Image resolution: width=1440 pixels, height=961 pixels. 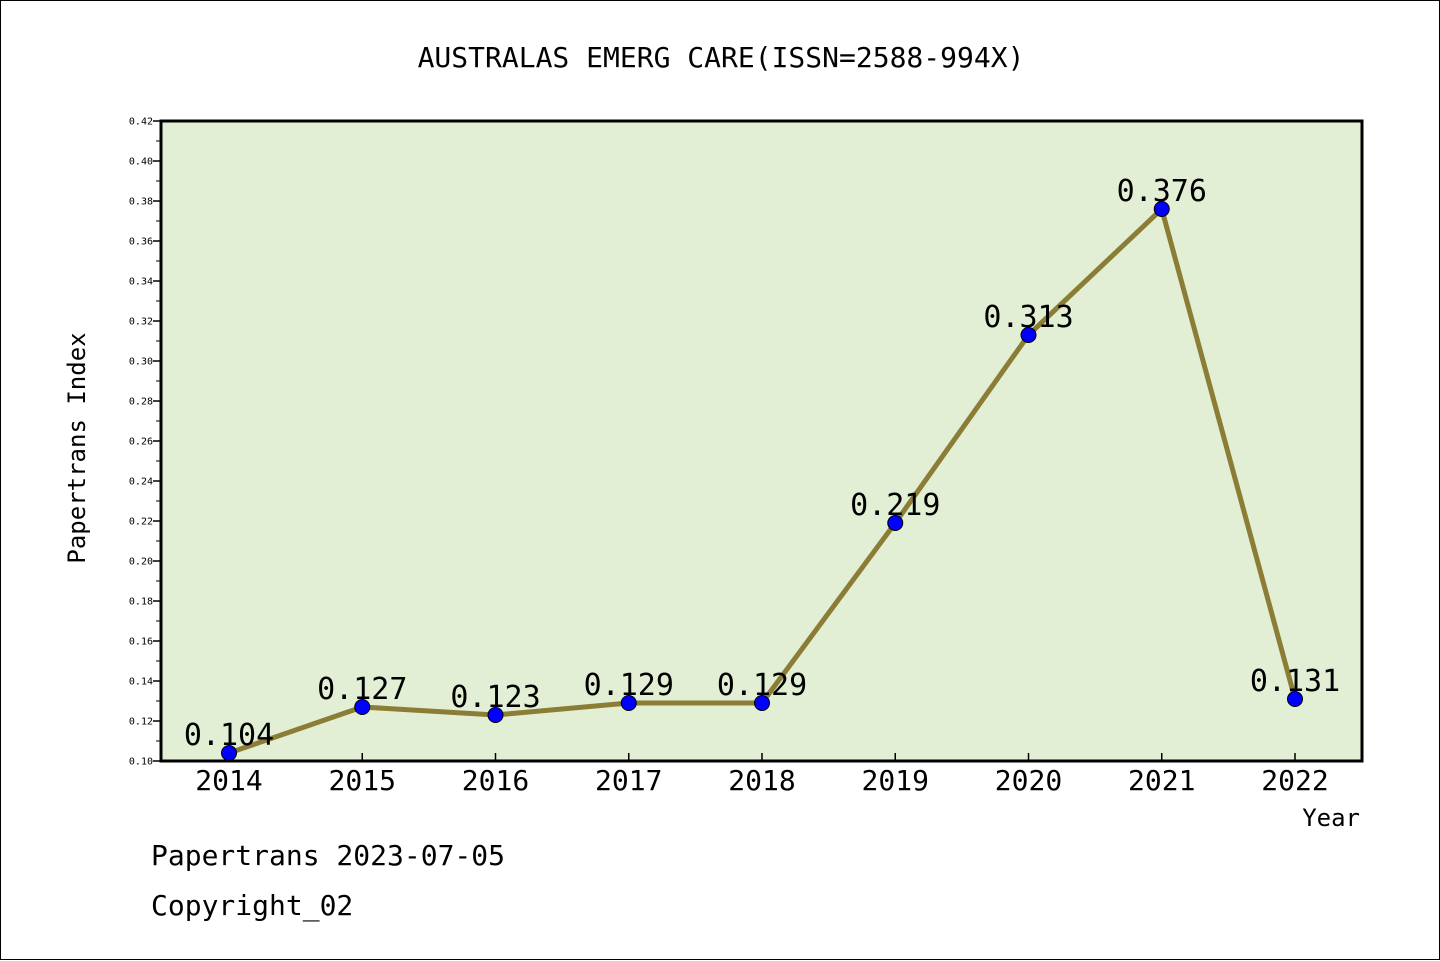 I want to click on data-label-2020: 0.313, so click(x=1028, y=317).